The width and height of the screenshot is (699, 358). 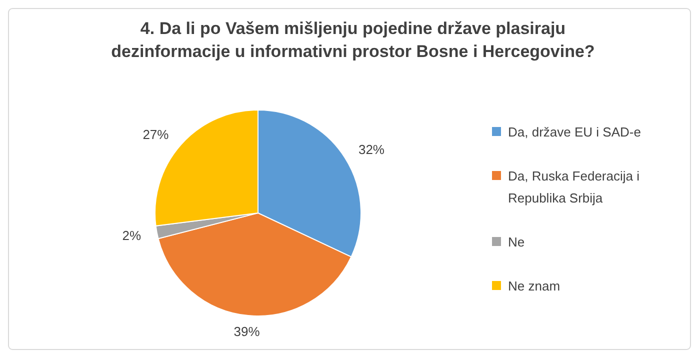 I want to click on legend-label: Da, Ruska Federacija i Republika Srbija, so click(x=574, y=187).